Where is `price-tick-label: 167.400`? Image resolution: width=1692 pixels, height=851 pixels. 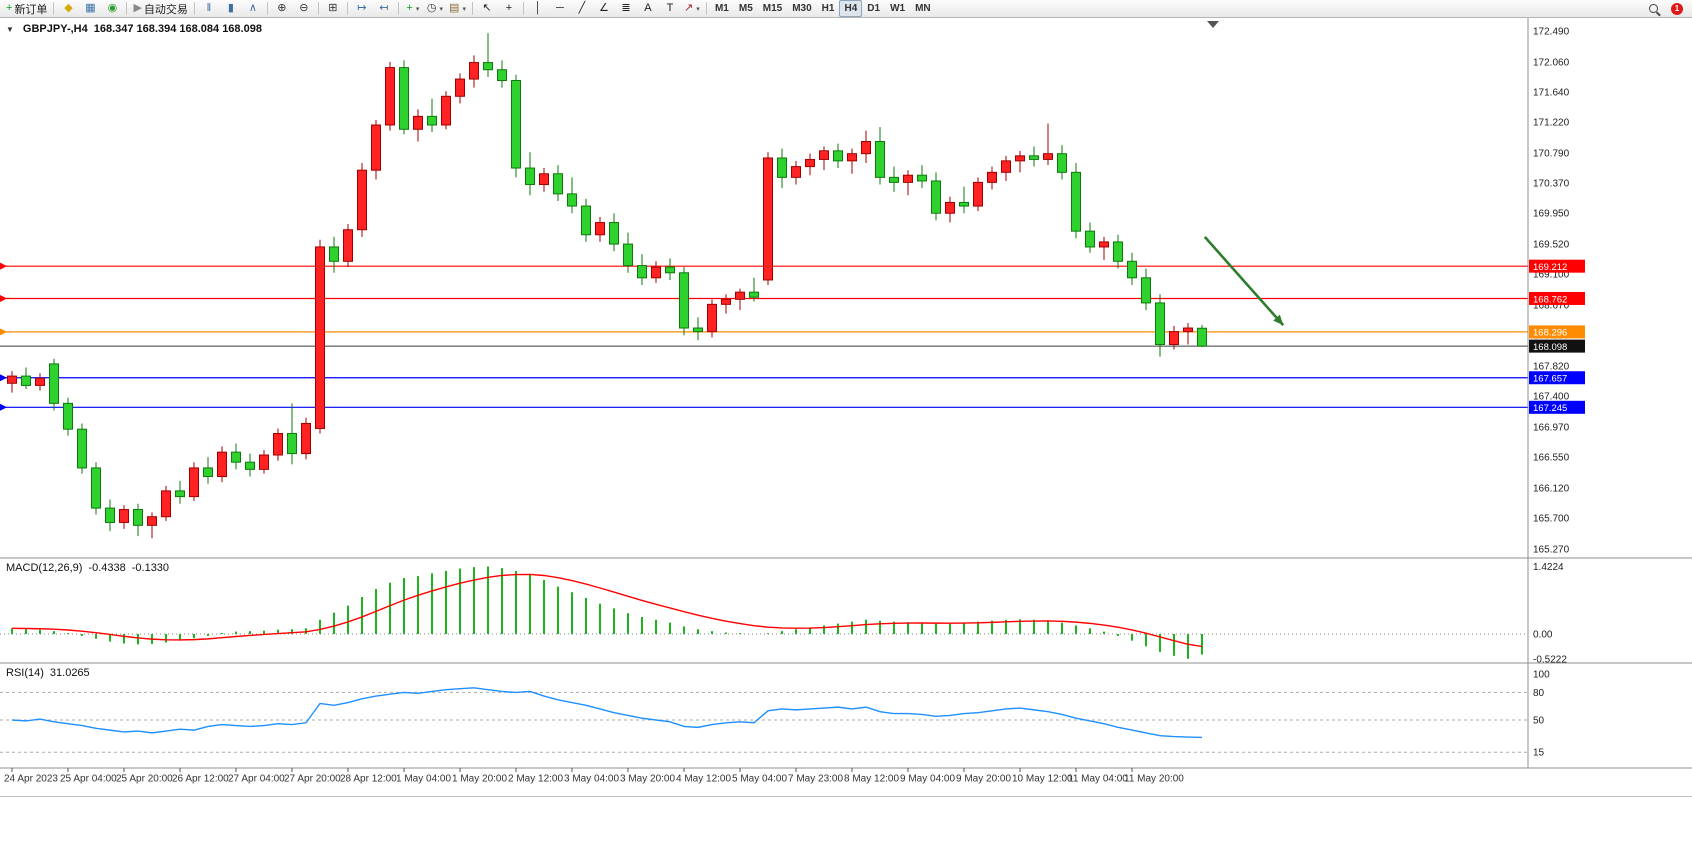 price-tick-label: 167.400 is located at coordinates (1551, 397).